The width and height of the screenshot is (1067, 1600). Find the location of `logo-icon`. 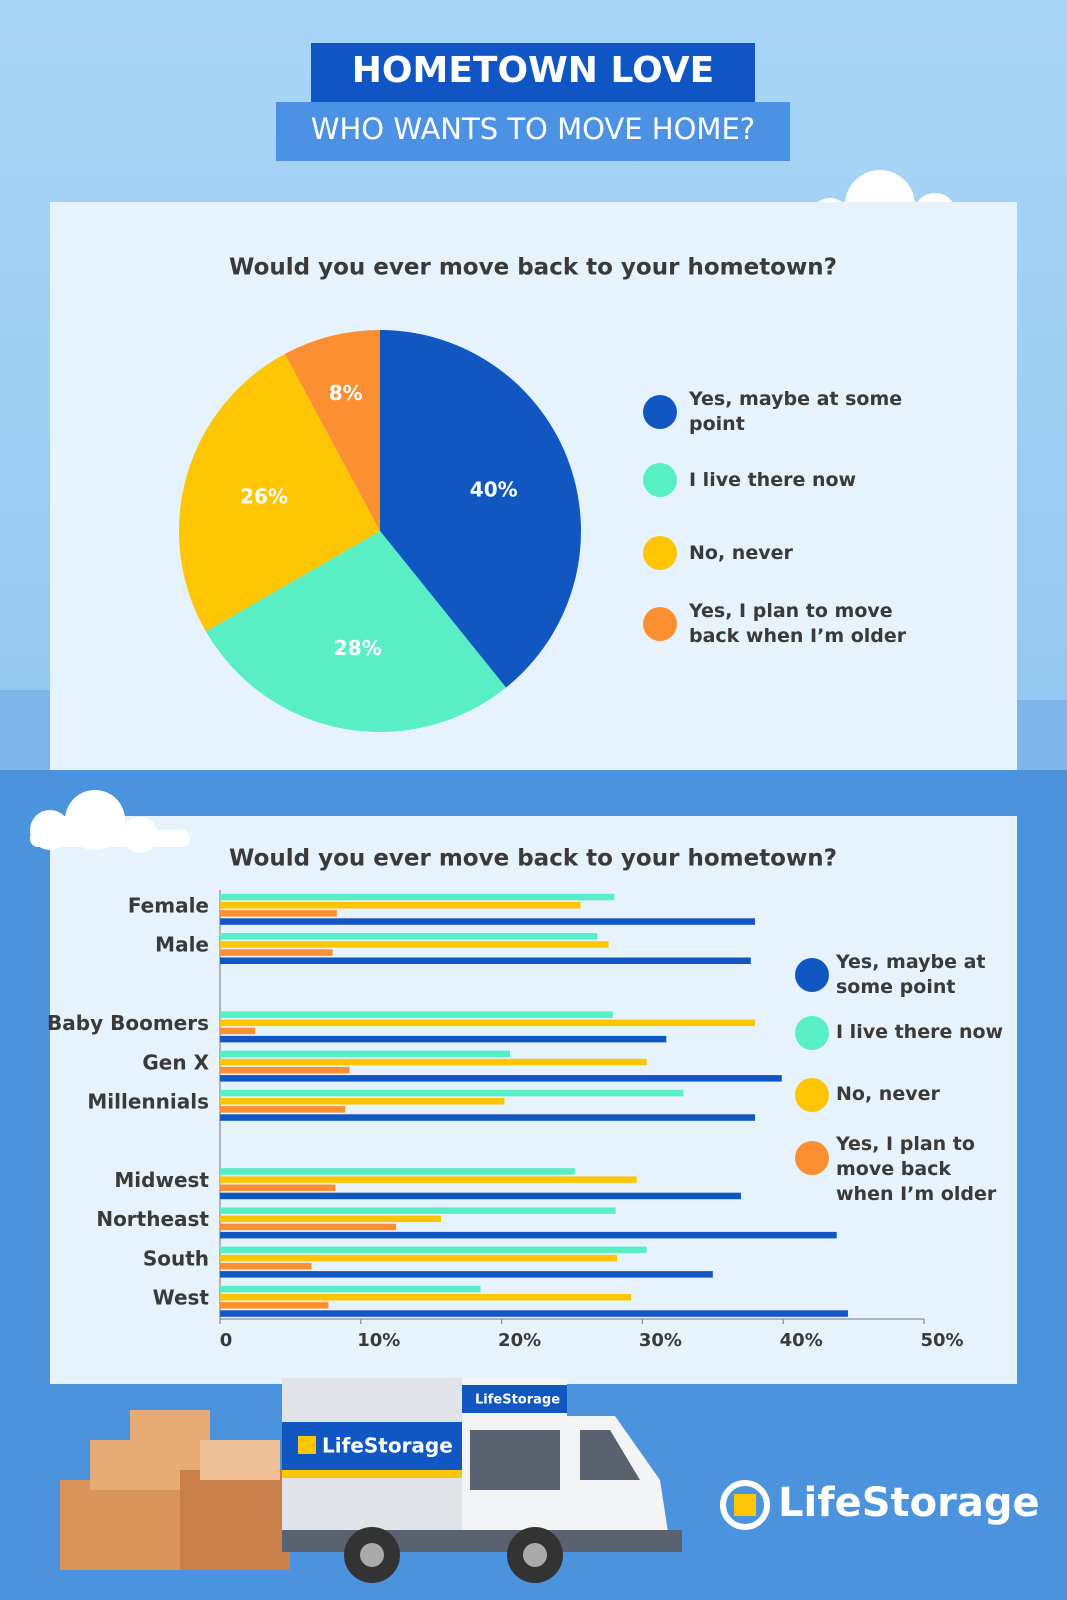

logo-icon is located at coordinates (745, 1505).